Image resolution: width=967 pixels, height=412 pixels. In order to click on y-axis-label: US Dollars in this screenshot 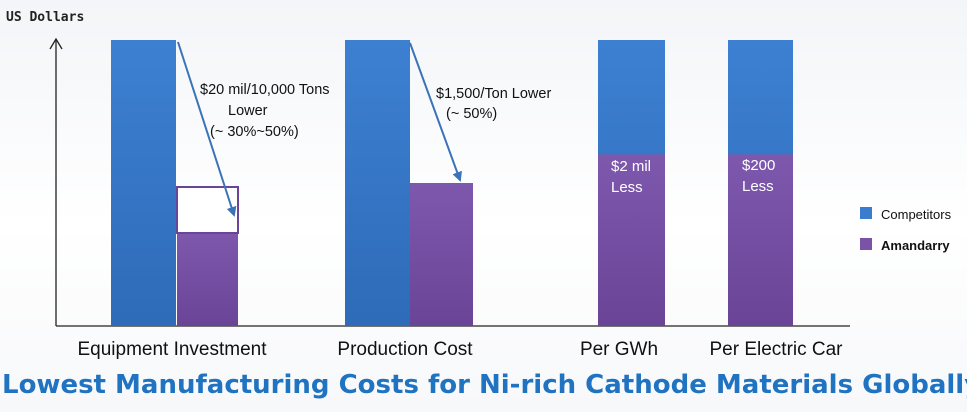, I will do `click(45, 17)`.